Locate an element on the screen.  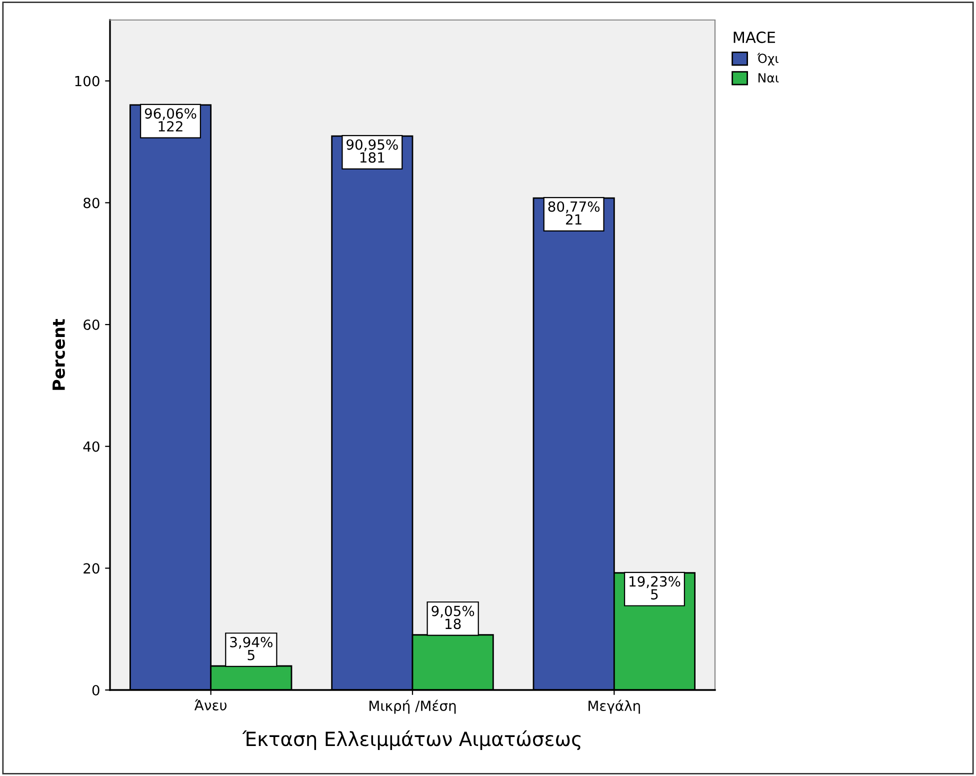
x-tick-label: Μικρή /Μέση is located at coordinates (413, 707).